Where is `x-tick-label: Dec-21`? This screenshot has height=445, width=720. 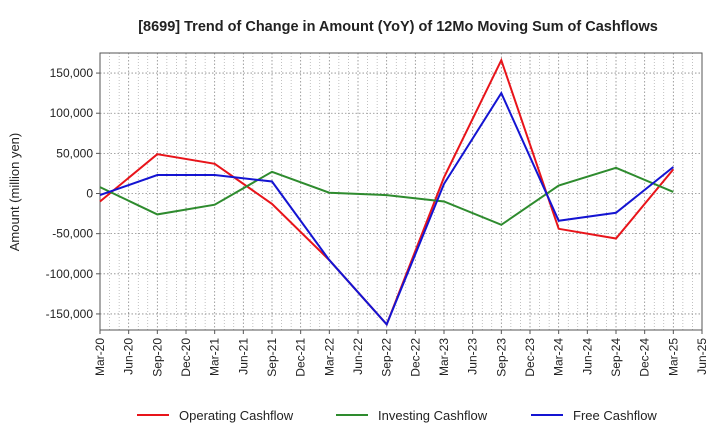 x-tick-label: Dec-21 is located at coordinates (301, 357).